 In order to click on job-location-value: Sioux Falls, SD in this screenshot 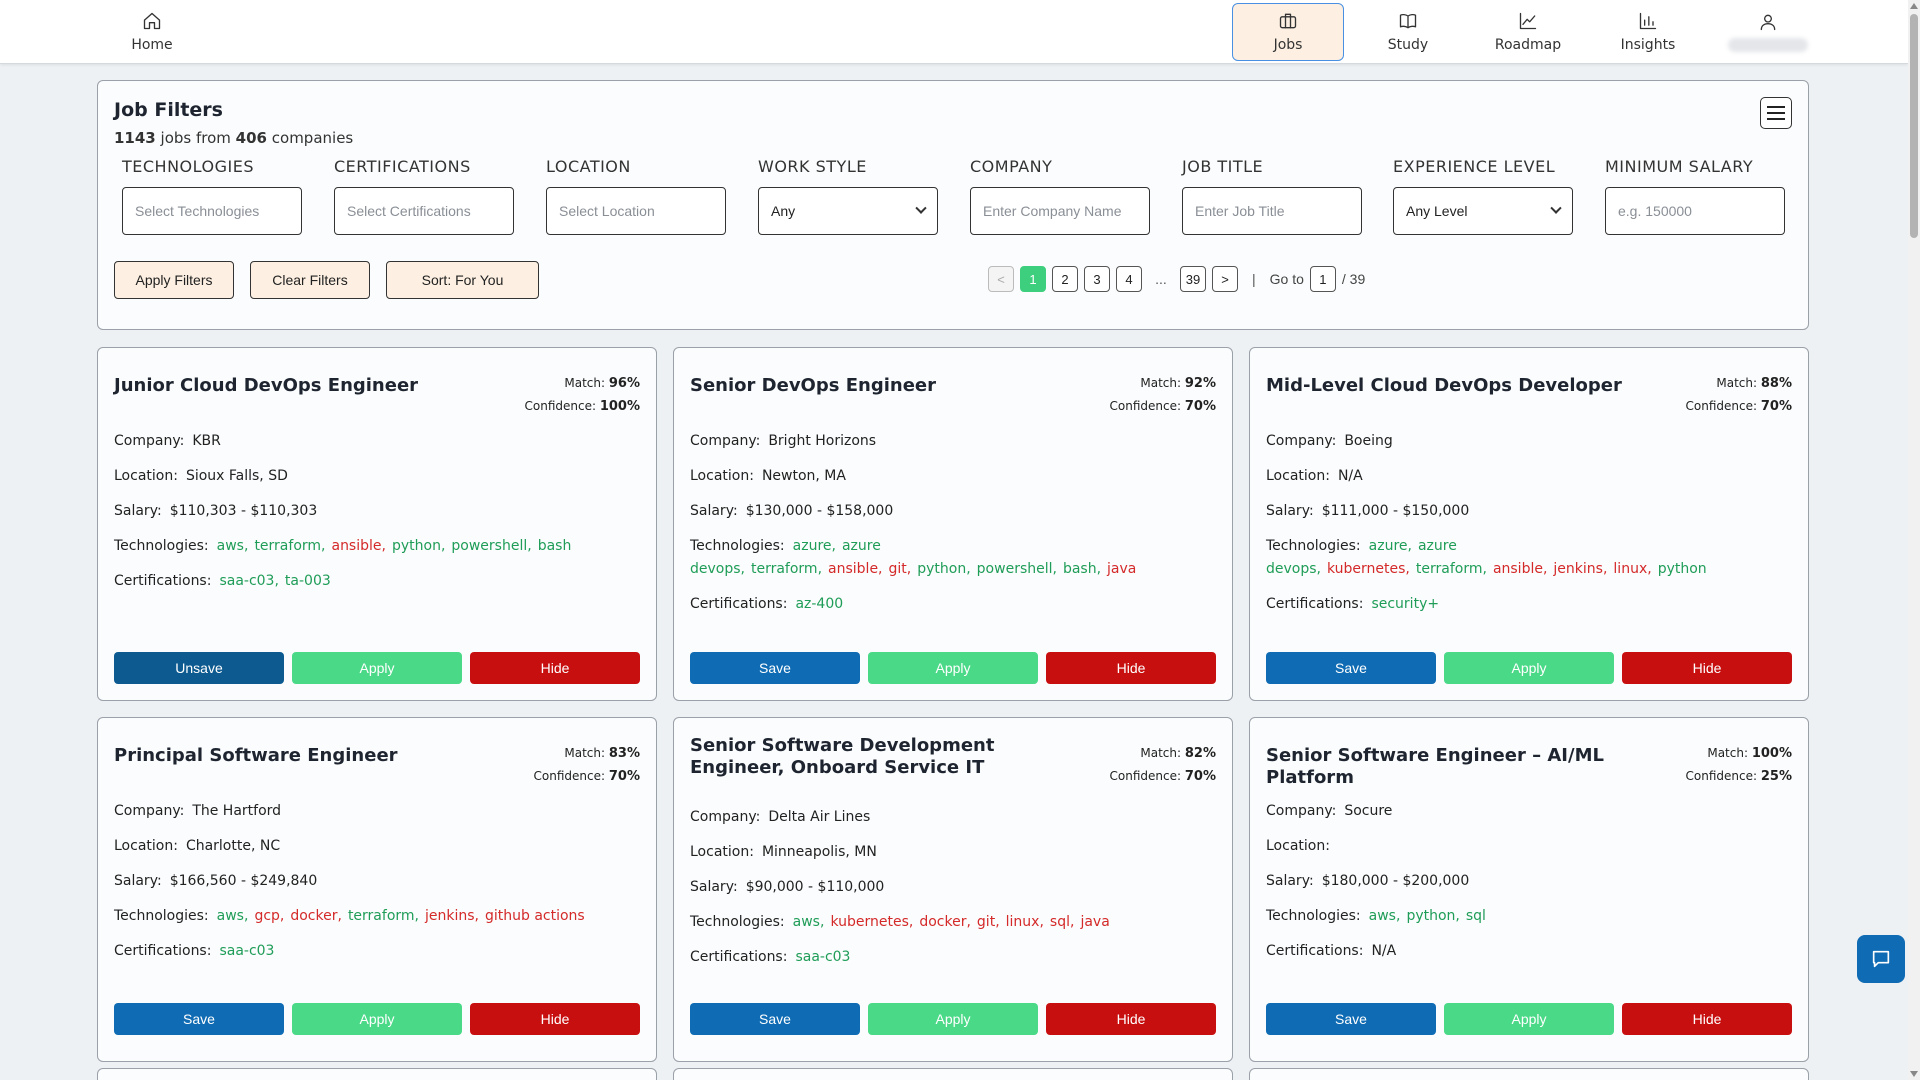, I will do `click(236, 476)`.